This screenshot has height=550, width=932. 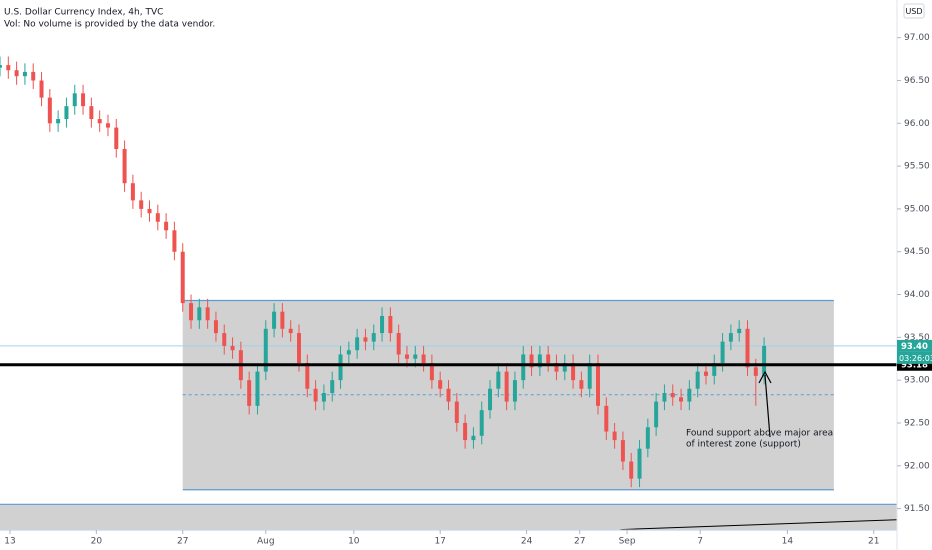 What do you see at coordinates (83, 13) in the screenshot?
I see `chart-title: U.S. Dollar Currency Index, 4h, TVC` at bounding box center [83, 13].